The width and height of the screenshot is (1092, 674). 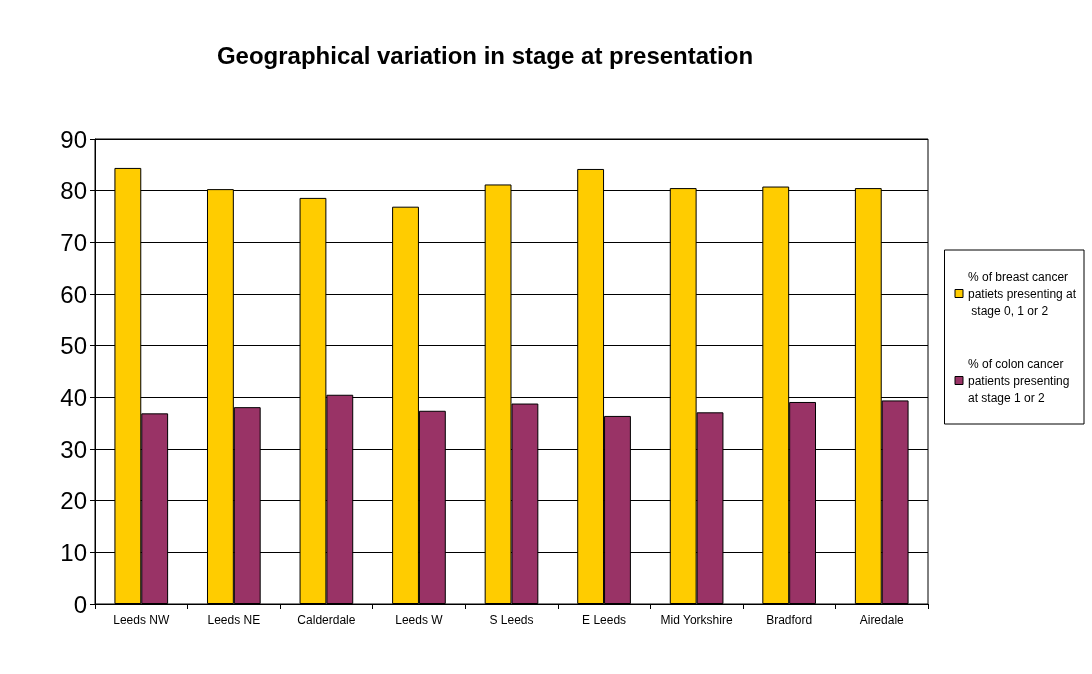 I want to click on y-tick-label: 10, so click(x=73, y=552).